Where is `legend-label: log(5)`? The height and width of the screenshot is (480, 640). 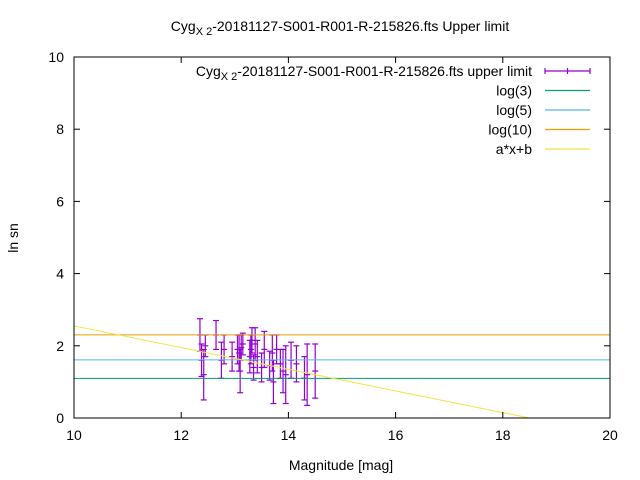 legend-label: log(5) is located at coordinates (514, 110).